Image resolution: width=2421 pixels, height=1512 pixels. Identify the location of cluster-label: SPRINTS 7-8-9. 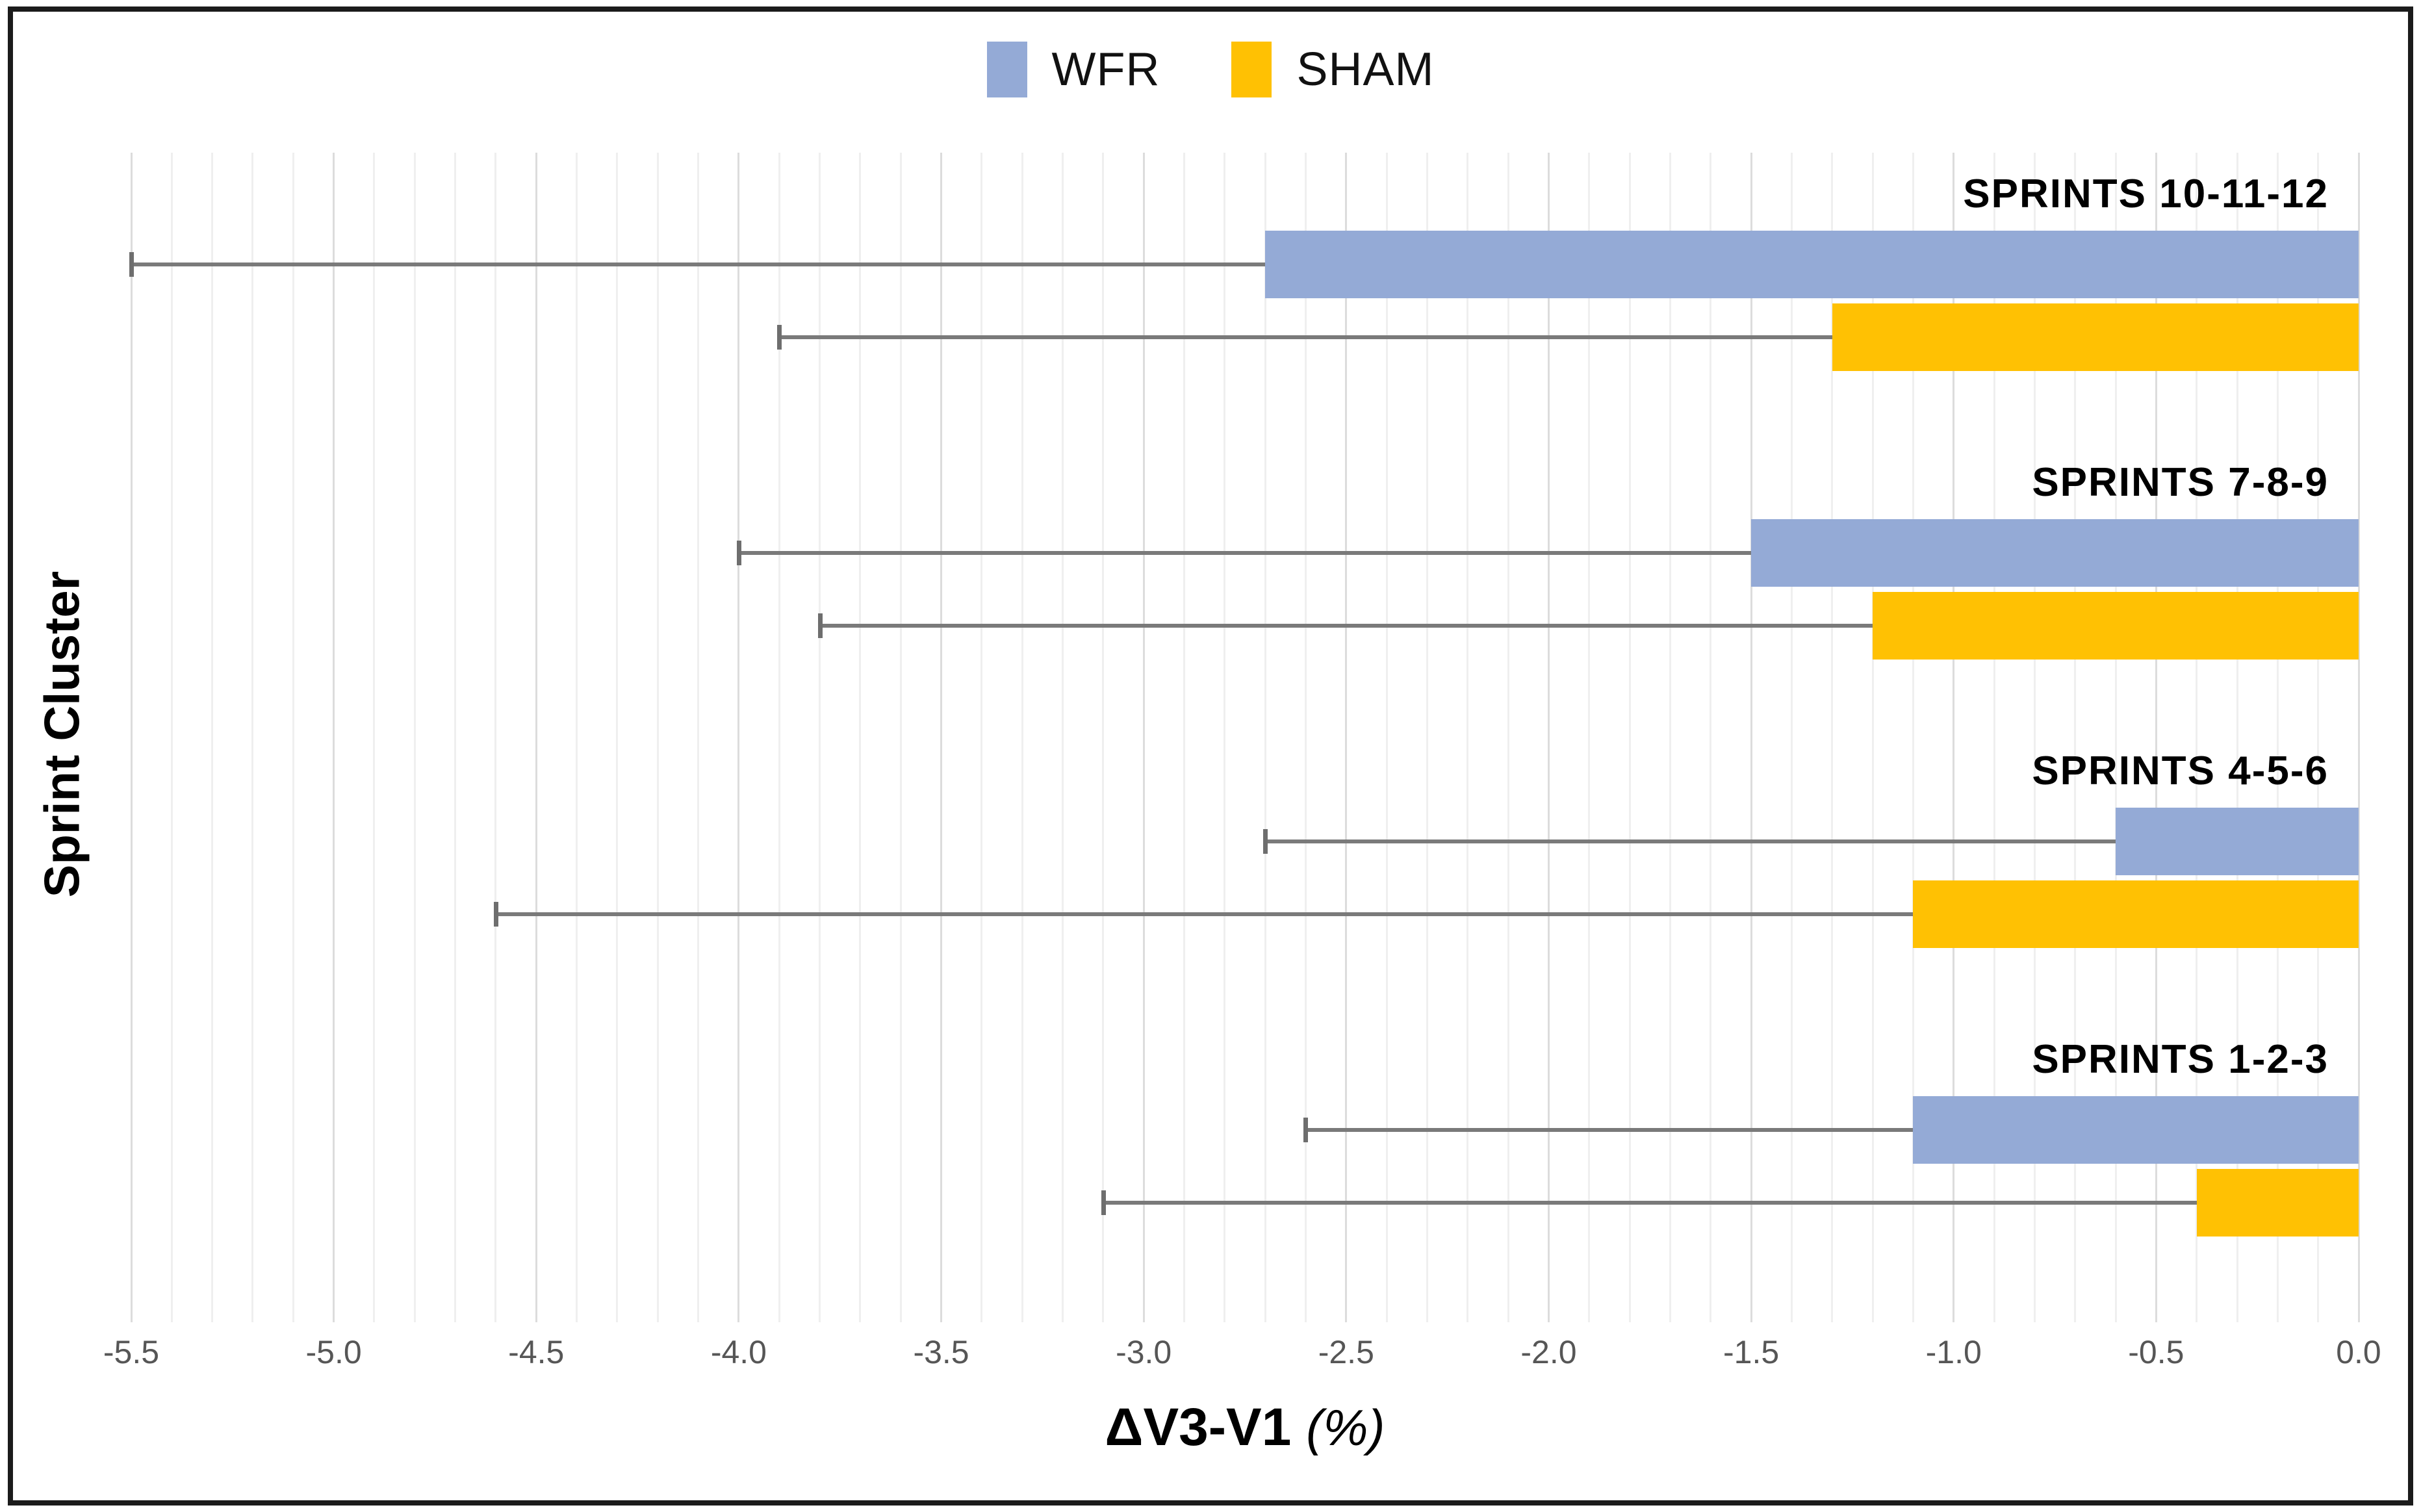
(2180, 482).